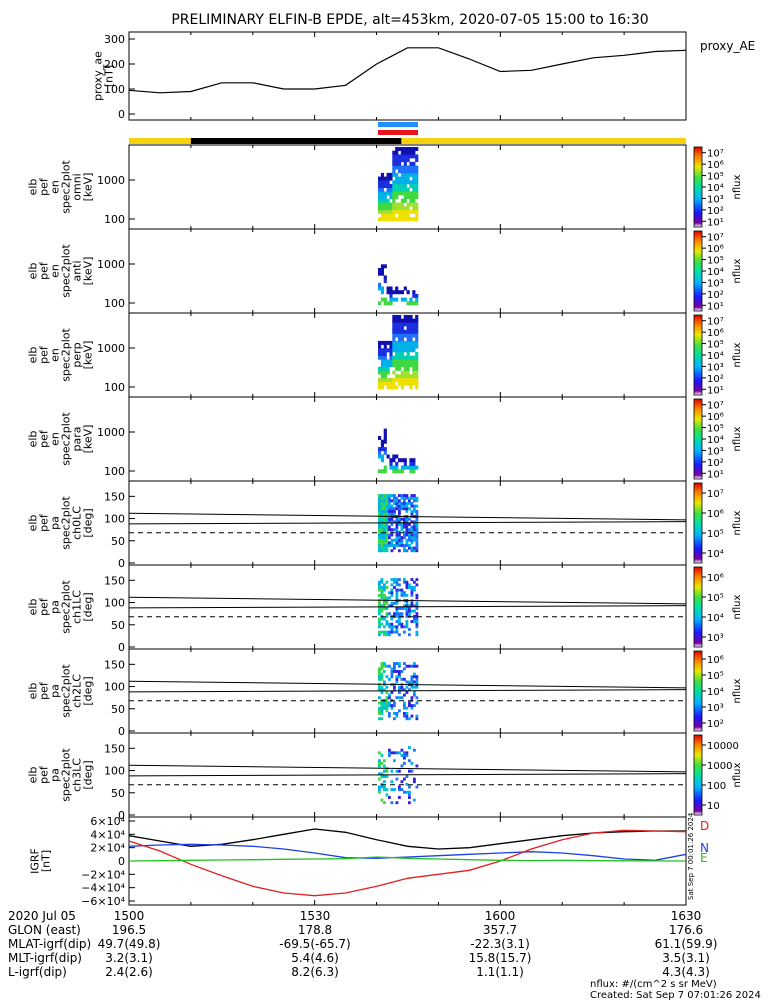 Image resolution: width=775 pixels, height=1000 pixels. What do you see at coordinates (111, 180) in the screenshot?
I see `y-tick-label: 1000` at bounding box center [111, 180].